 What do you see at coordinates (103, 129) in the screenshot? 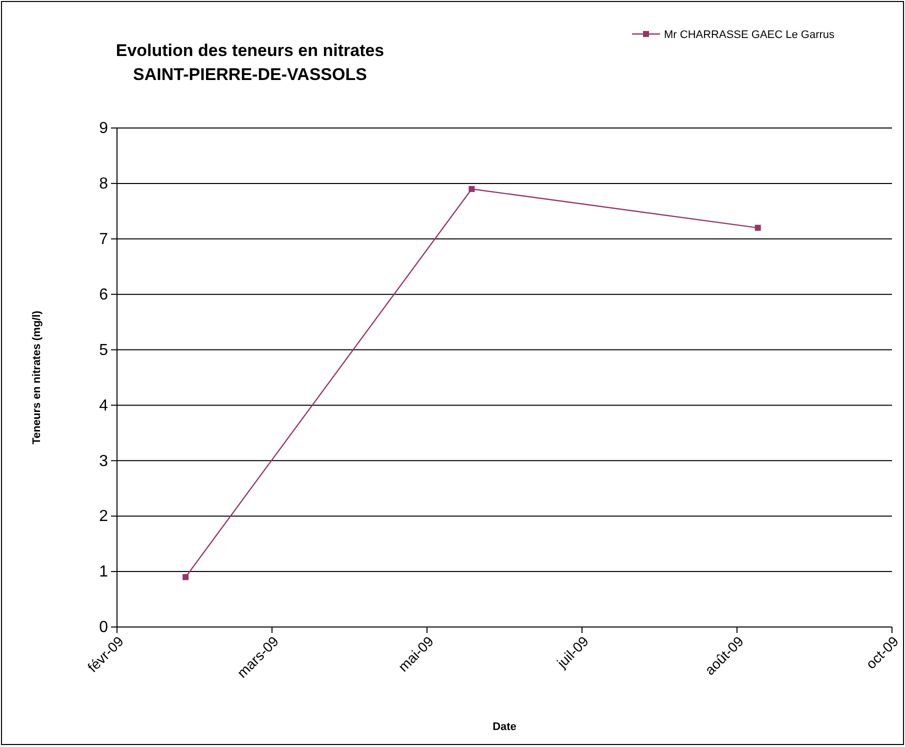
I see `y-tick-label: 9` at bounding box center [103, 129].